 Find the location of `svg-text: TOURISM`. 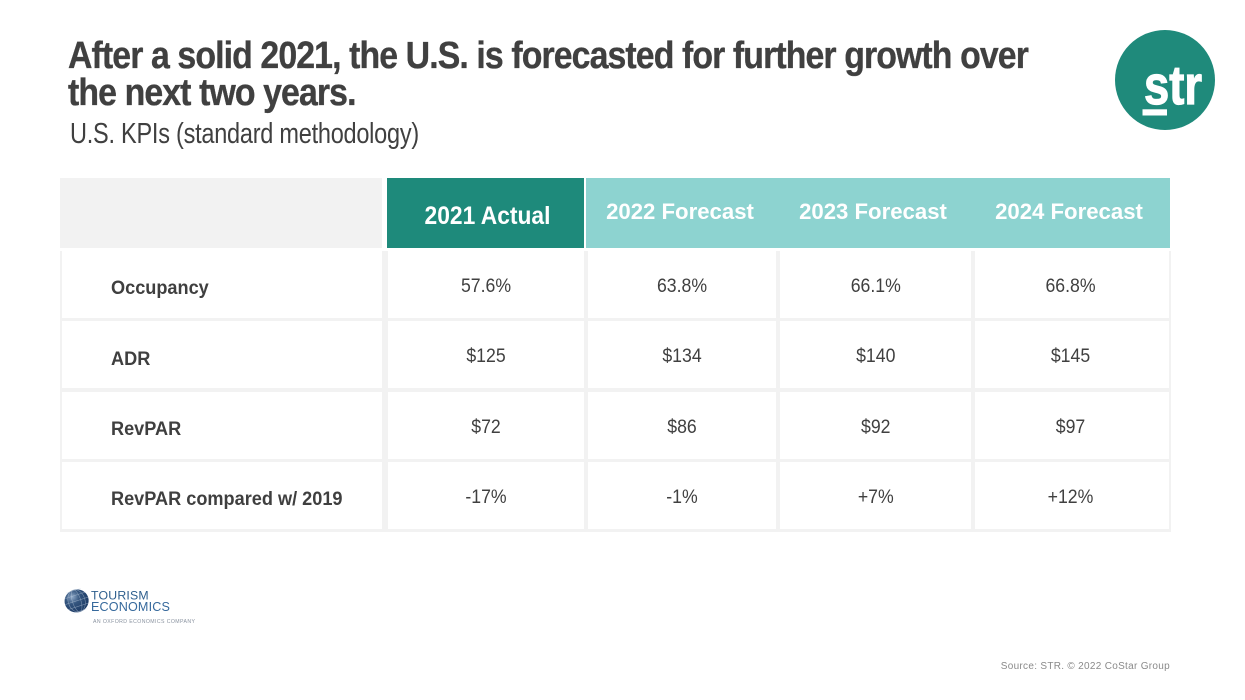

svg-text: TOURISM is located at coordinates (120, 595).